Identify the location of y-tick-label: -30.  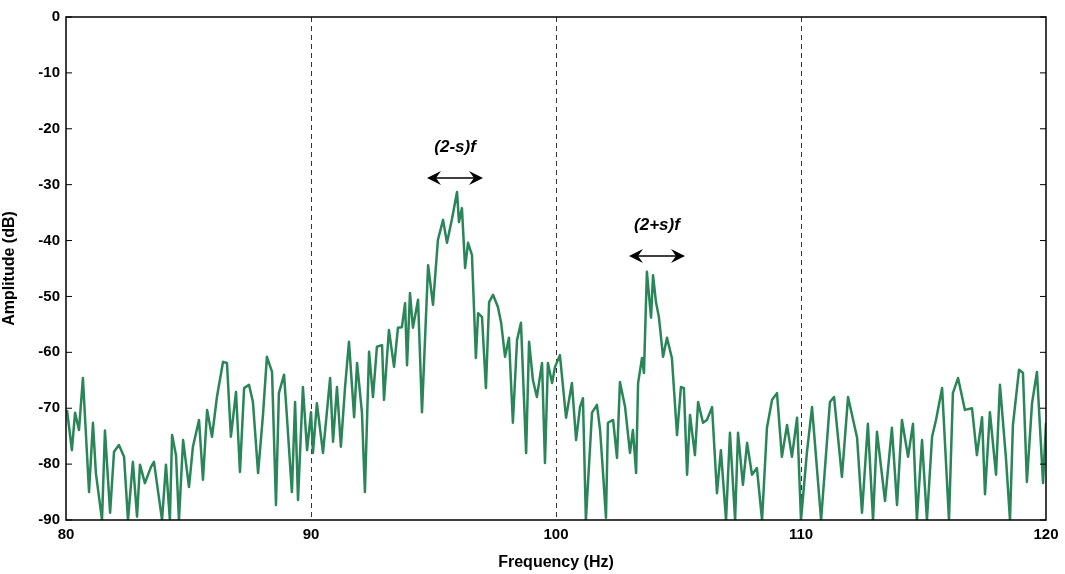
(49, 183).